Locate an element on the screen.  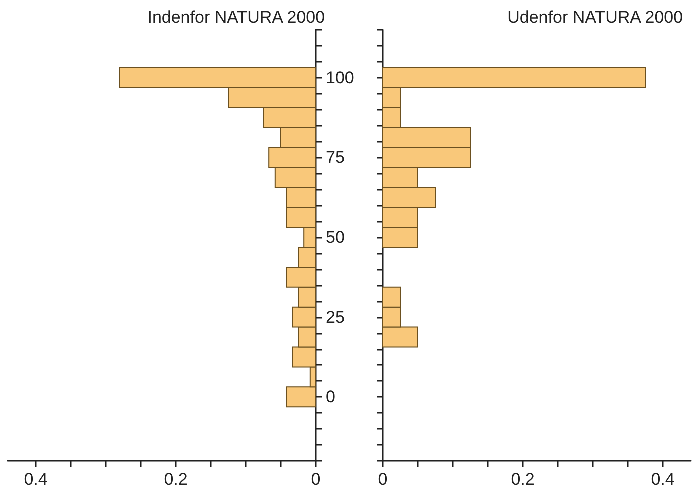
chart-title: Indenfor NATURA 2000 is located at coordinates (237, 17).